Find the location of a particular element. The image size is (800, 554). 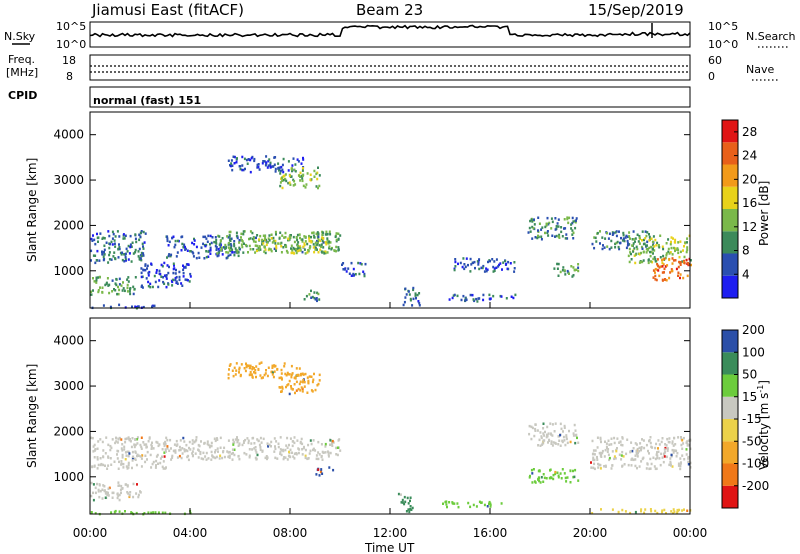

nave-tick-bottom: 0 is located at coordinates (711, 76).